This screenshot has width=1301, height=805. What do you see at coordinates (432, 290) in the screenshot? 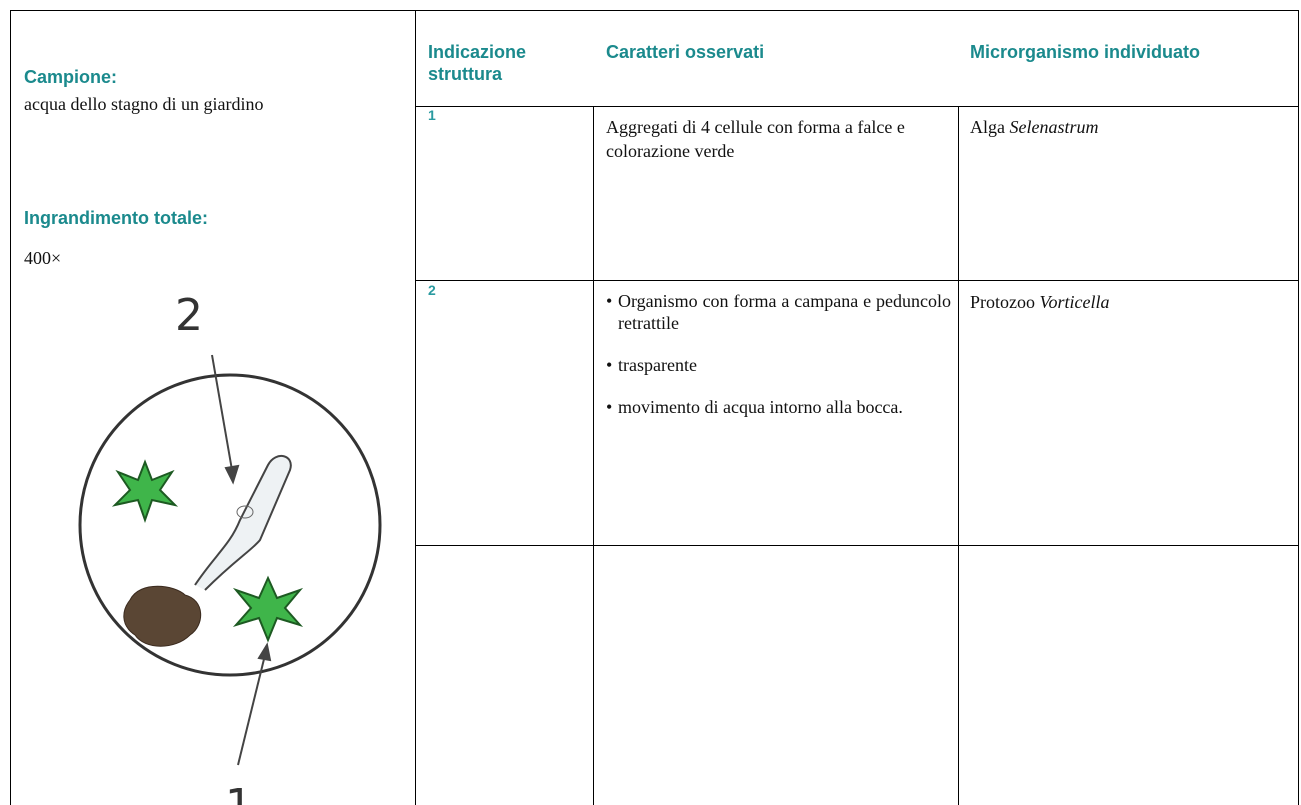
I see `structure-number: 2` at bounding box center [432, 290].